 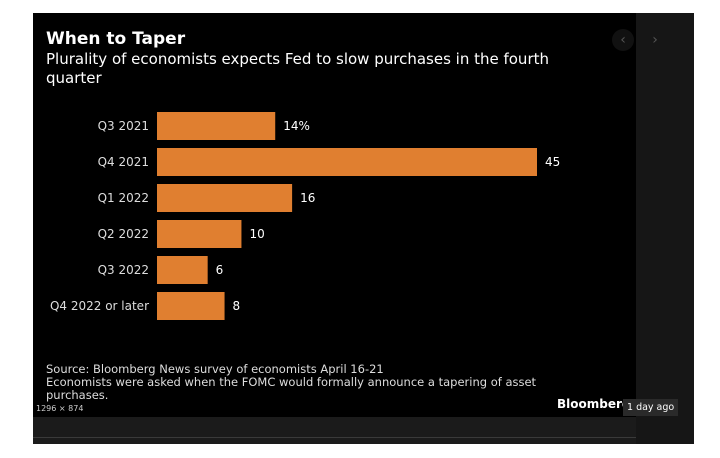 I want to click on bar-q1-2022, so click(x=225, y=198).